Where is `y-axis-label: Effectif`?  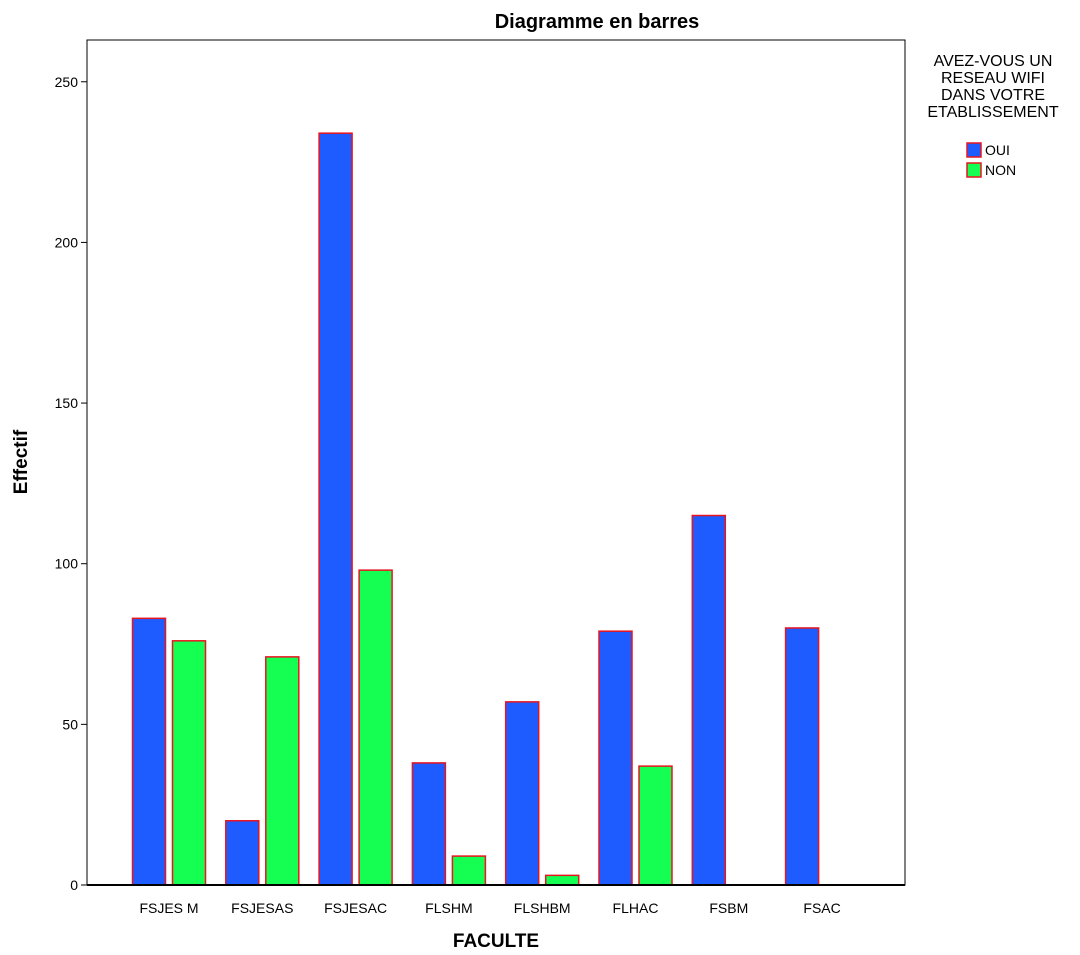
y-axis-label: Effectif is located at coordinates (21, 461).